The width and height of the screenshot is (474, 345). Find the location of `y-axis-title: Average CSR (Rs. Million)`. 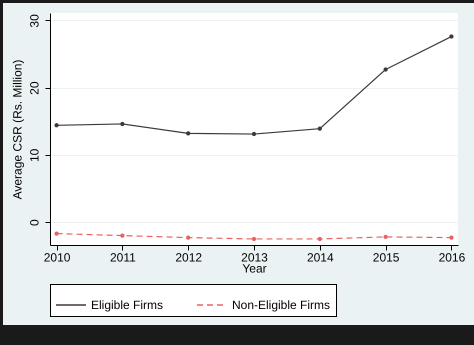

y-axis-title: Average CSR (Rs. Million) is located at coordinates (17, 130).